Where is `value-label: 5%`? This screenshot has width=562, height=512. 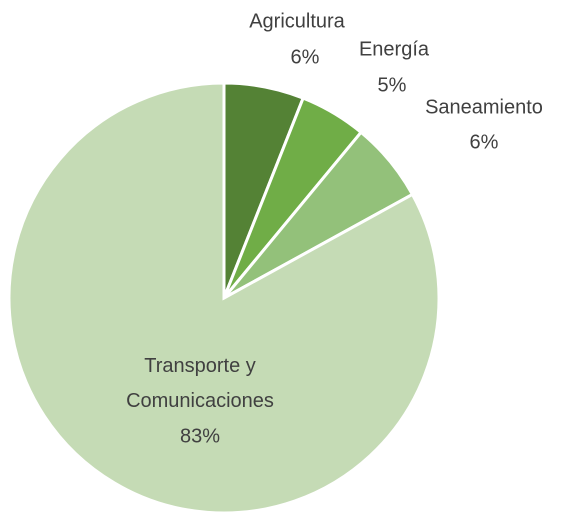
value-label: 5% is located at coordinates (392, 85).